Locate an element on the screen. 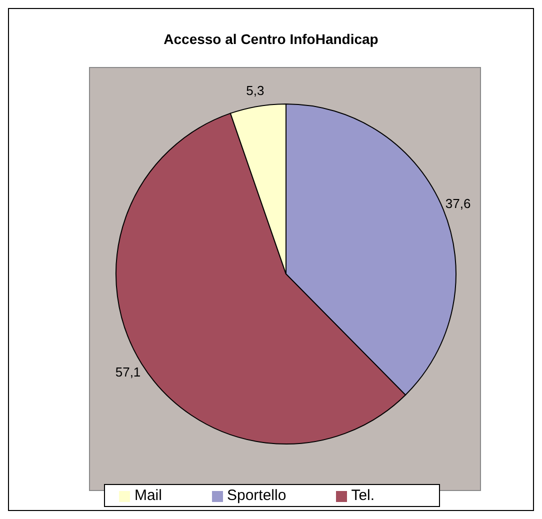 This screenshot has height=519, width=542. legend-label: Mail is located at coordinates (148, 495).